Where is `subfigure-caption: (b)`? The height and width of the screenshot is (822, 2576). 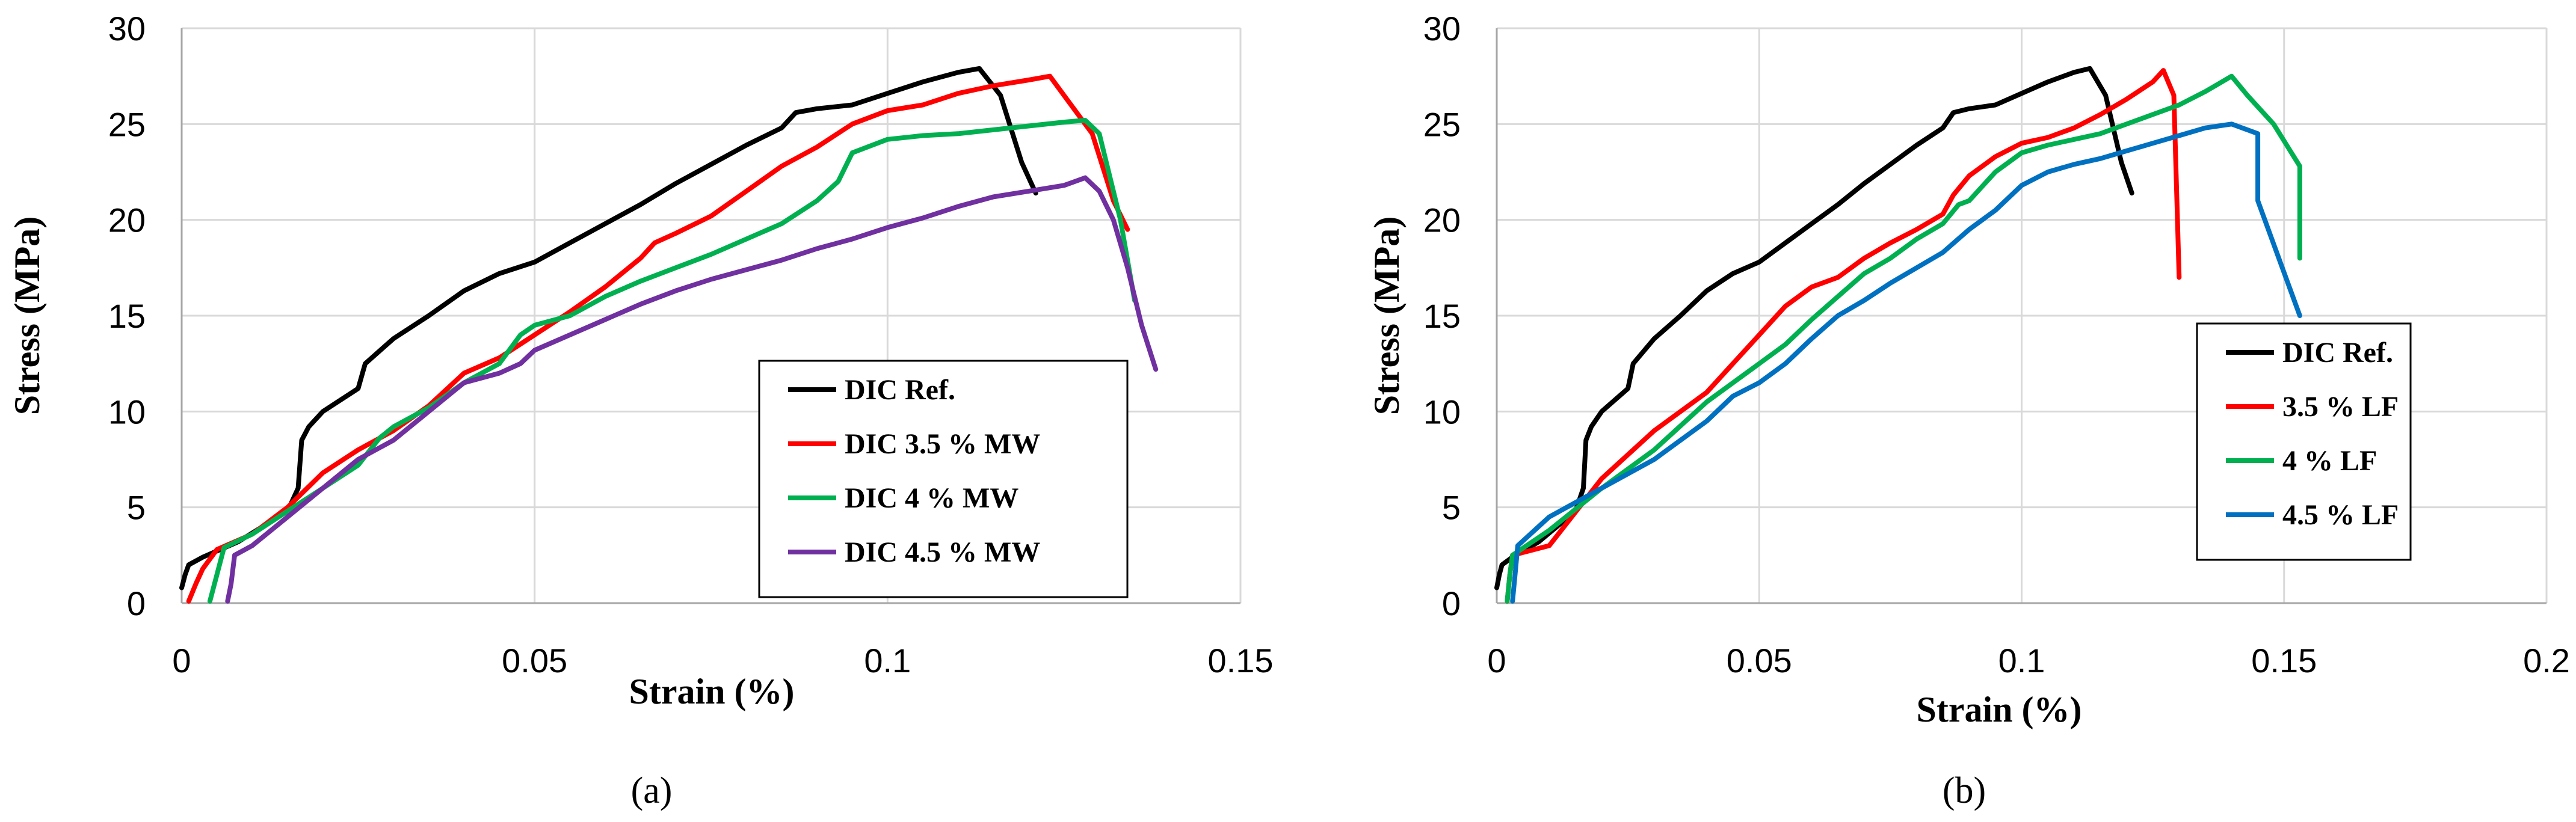
subfigure-caption: (b) is located at coordinates (1964, 790).